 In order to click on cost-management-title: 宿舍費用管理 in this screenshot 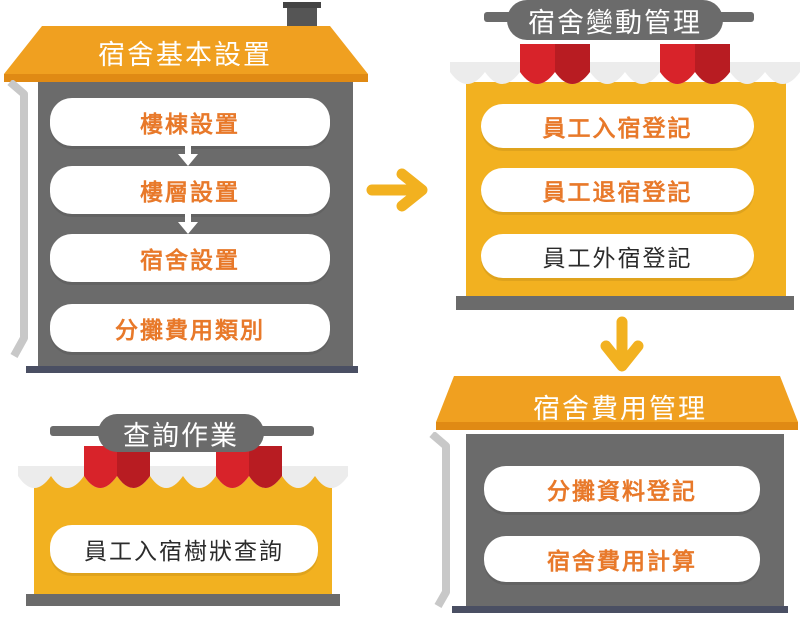, I will do `click(620, 409)`.